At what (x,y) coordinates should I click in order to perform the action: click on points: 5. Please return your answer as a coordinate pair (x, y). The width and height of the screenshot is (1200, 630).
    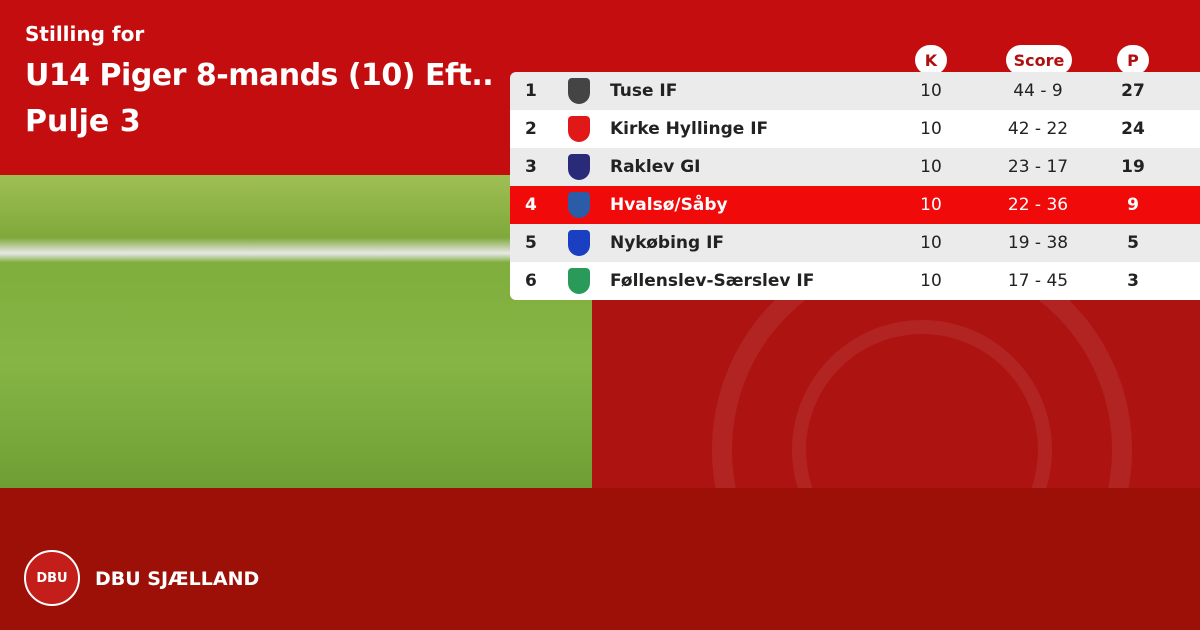
    Looking at the image, I should click on (1133, 243).